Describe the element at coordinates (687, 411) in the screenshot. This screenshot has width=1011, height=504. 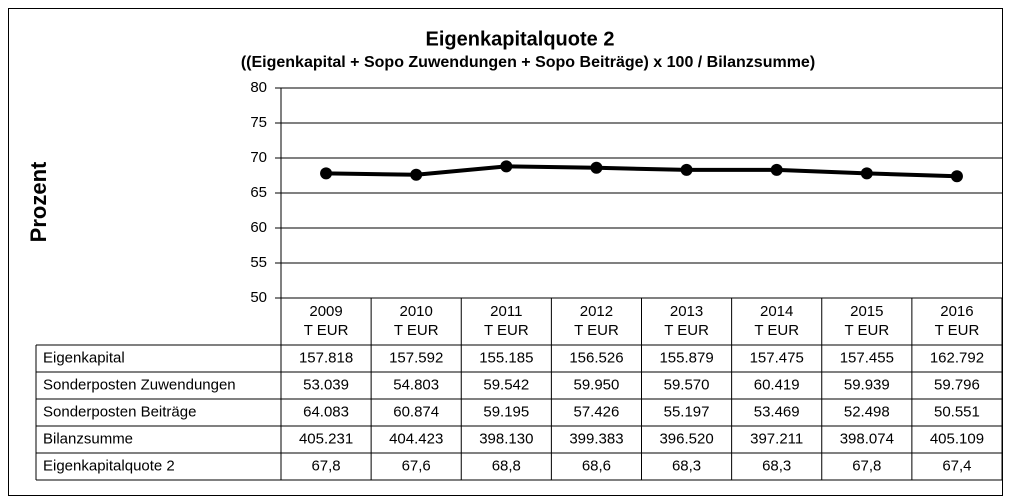
I see `table-cell: 55.197` at that location.